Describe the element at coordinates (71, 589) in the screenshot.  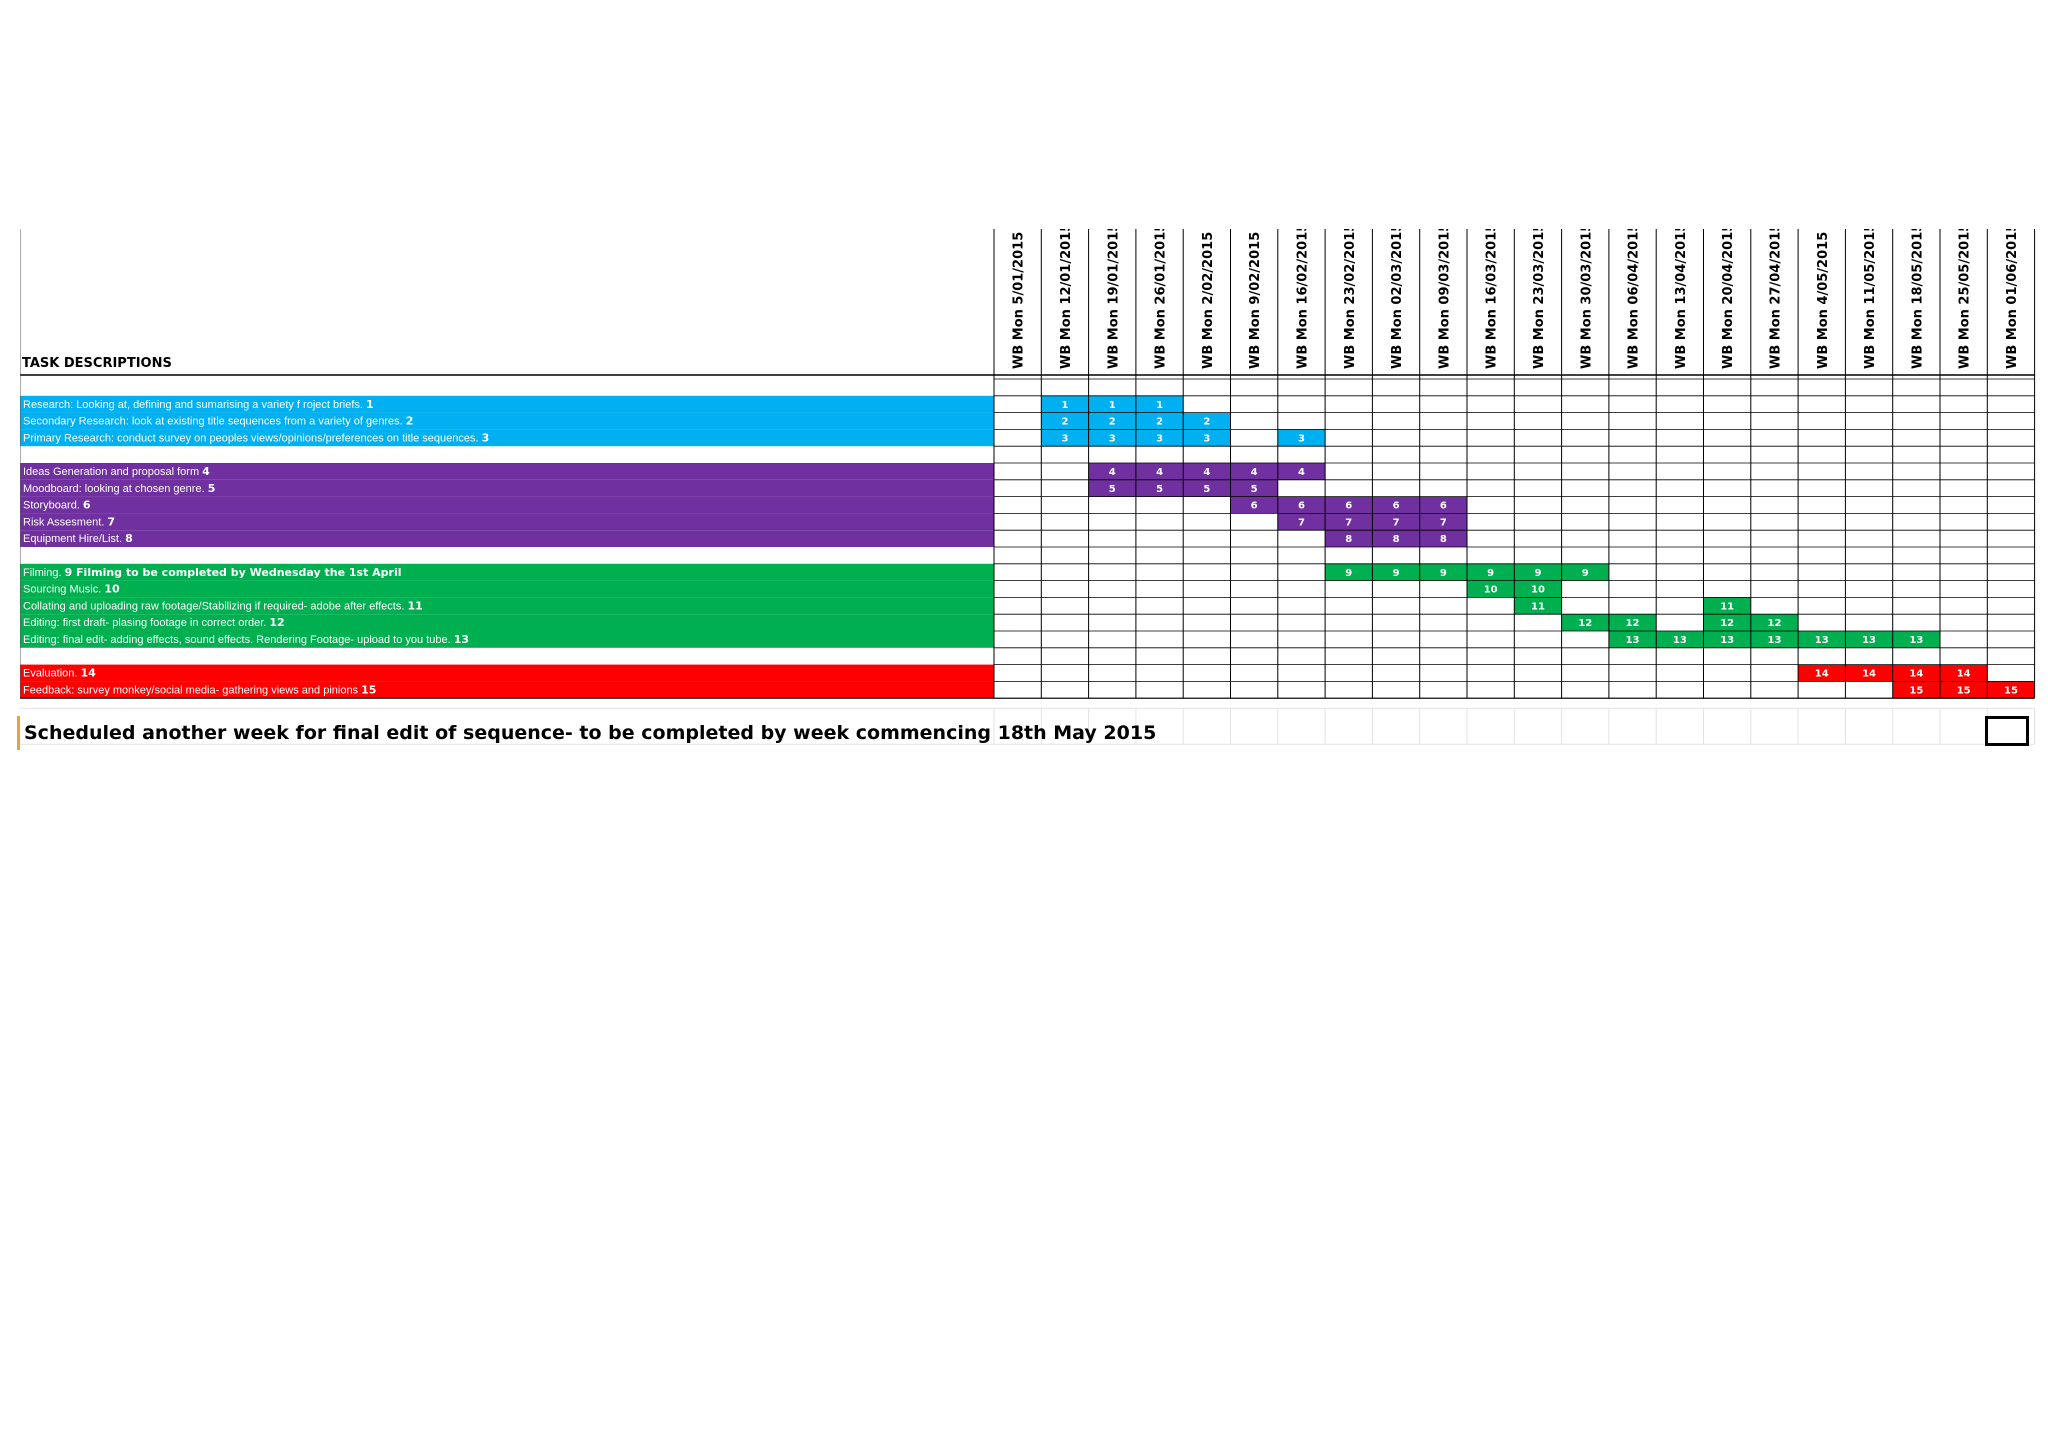
I see `task-label: Sourcing Music. 10` at that location.